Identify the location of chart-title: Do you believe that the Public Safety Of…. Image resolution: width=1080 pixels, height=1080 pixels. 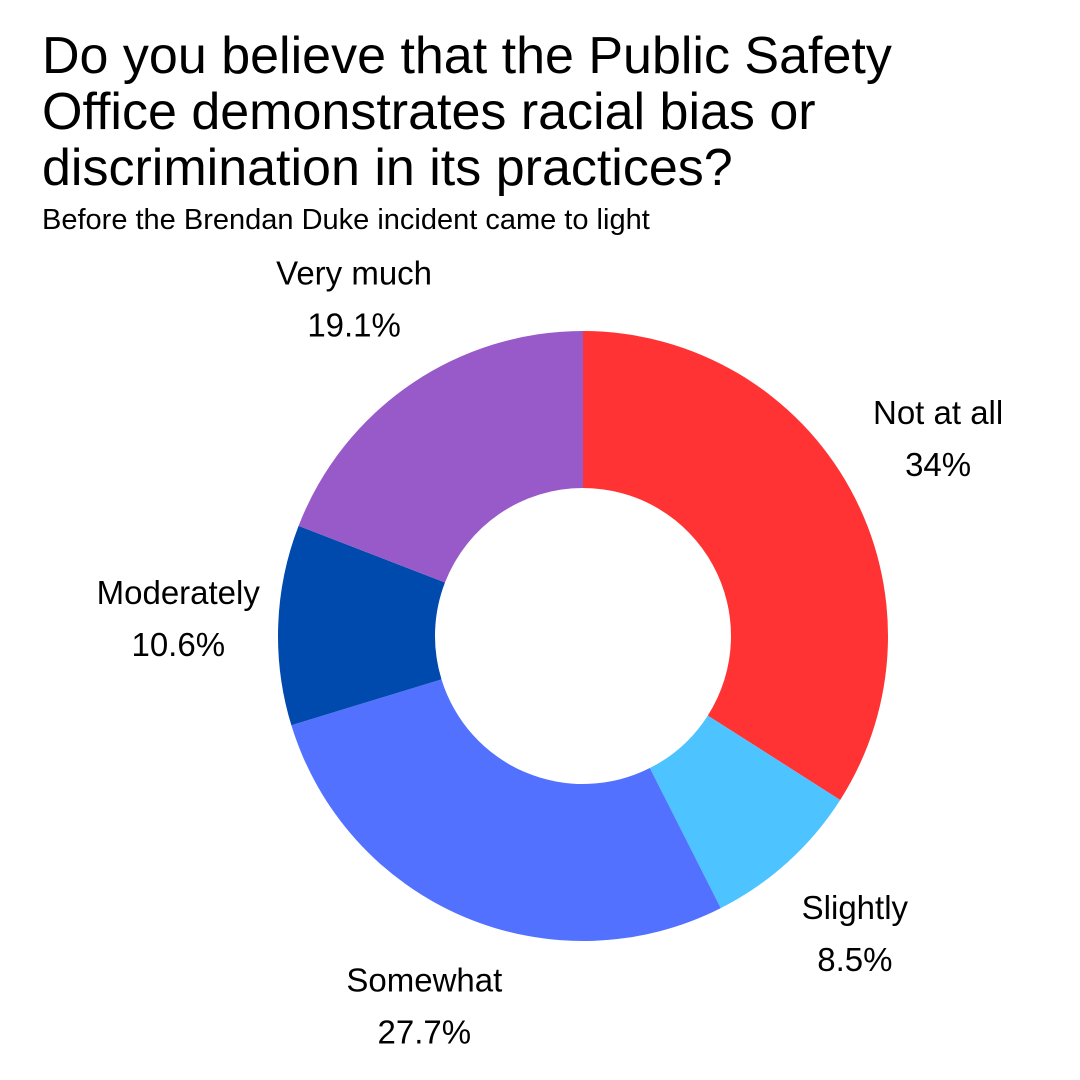
(467, 112).